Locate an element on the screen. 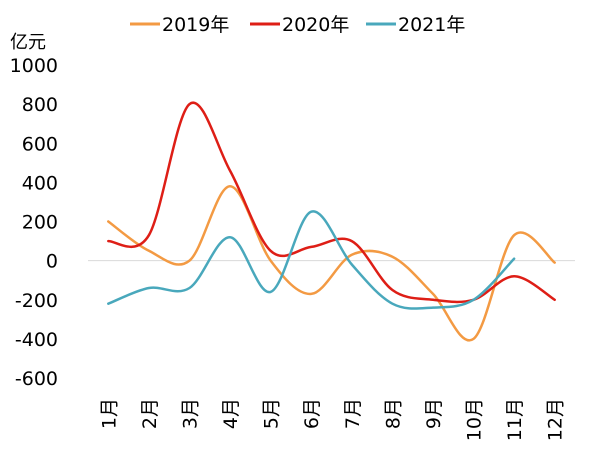 The width and height of the screenshot is (596, 449). x-tick-label: 1月 is located at coordinates (109, 413).